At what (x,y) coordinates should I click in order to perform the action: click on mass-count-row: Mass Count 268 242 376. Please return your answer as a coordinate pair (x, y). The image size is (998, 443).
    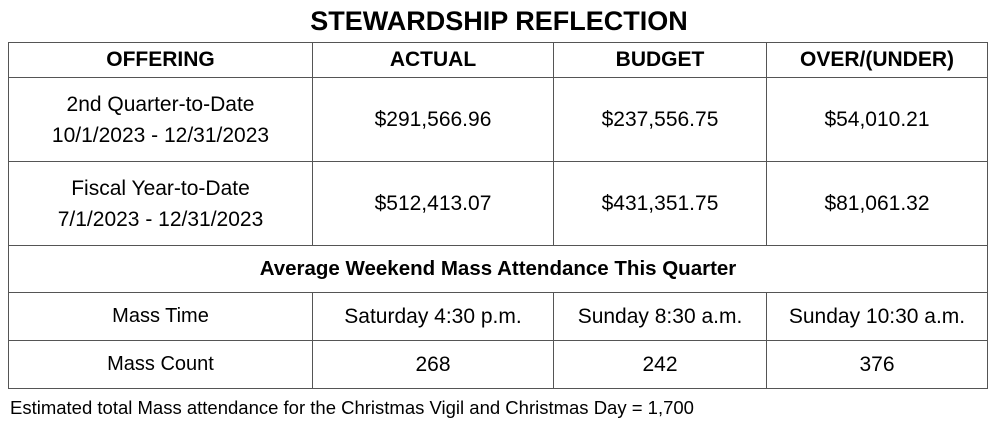
    Looking at the image, I should click on (498, 364).